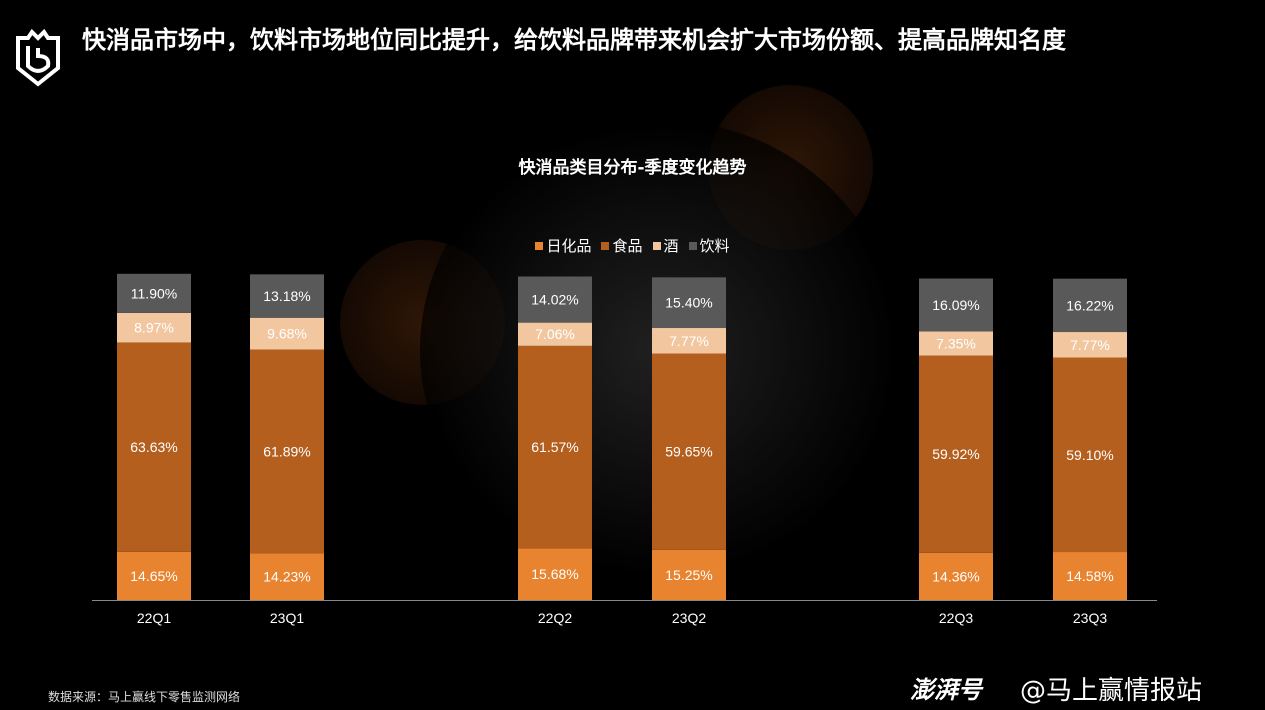  I want to click on data-label: 14.65%, so click(153, 576).